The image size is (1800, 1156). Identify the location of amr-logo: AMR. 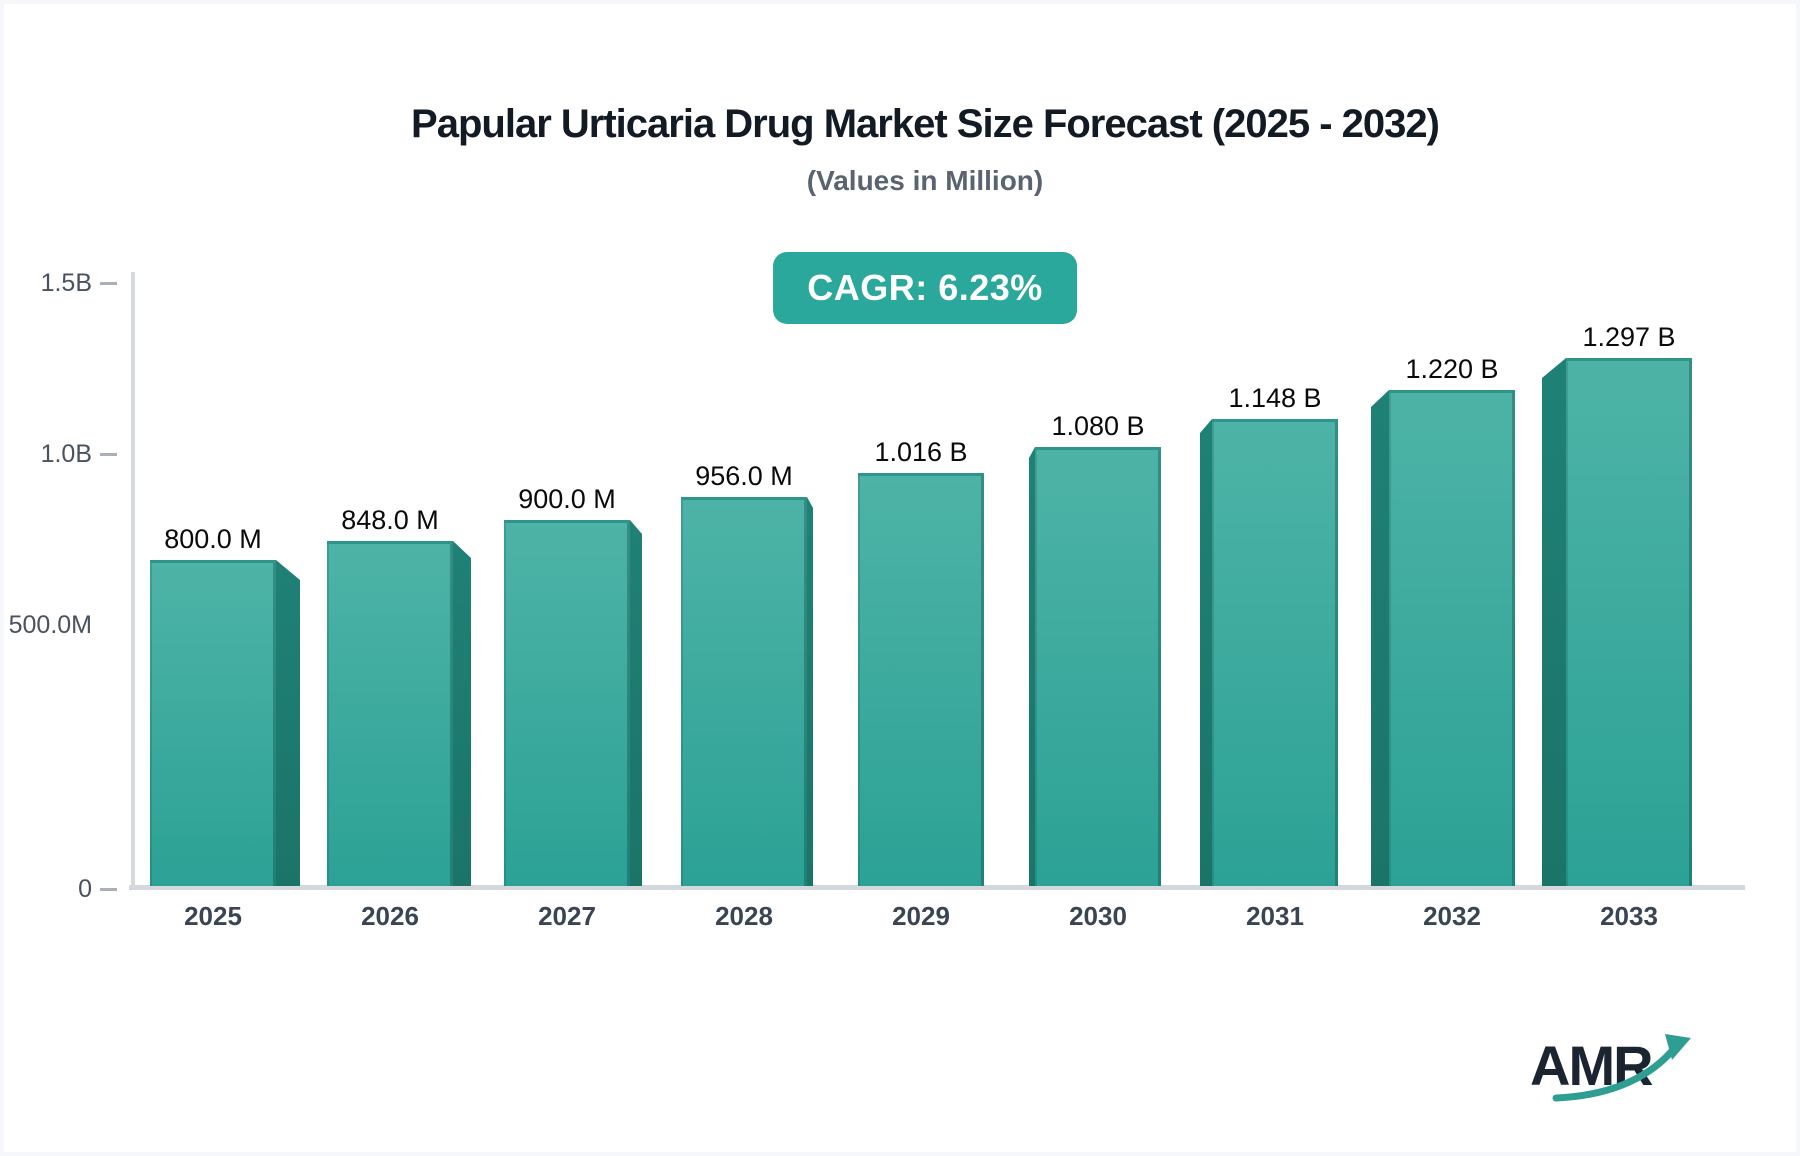
(1610, 1068).